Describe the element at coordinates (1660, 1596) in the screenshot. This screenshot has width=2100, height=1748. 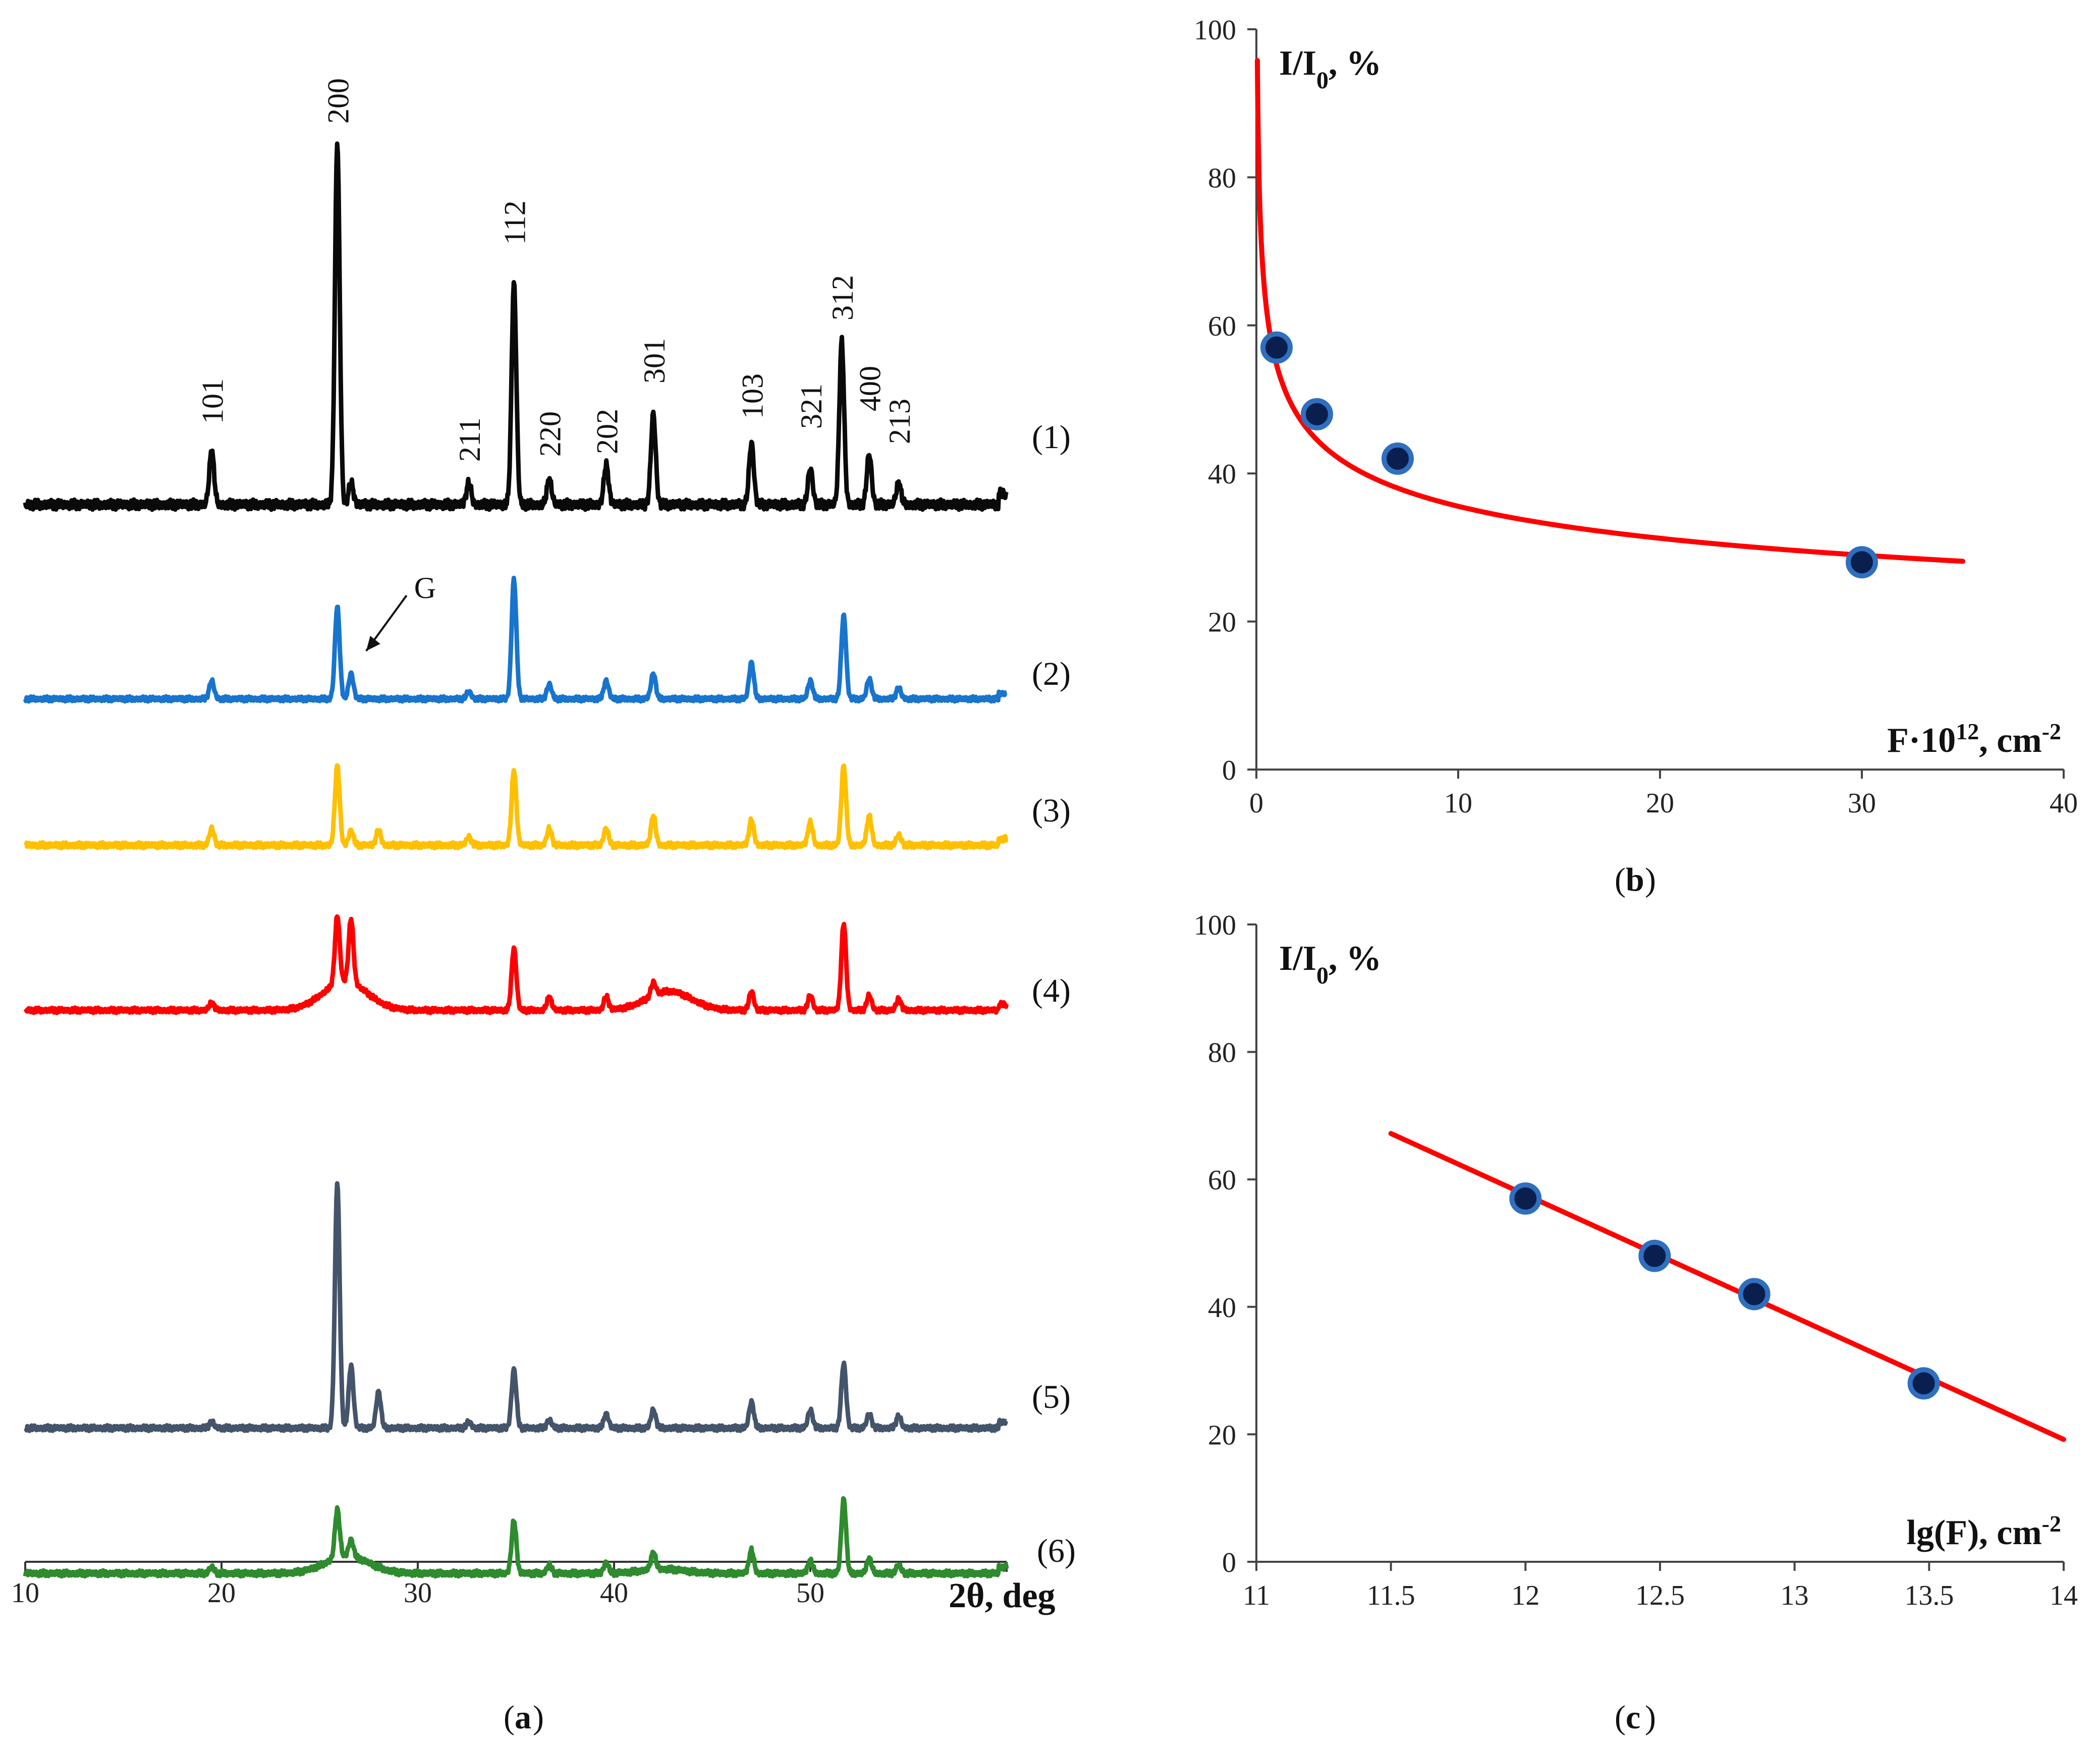
I see `x-tick-label: 12.5` at that location.